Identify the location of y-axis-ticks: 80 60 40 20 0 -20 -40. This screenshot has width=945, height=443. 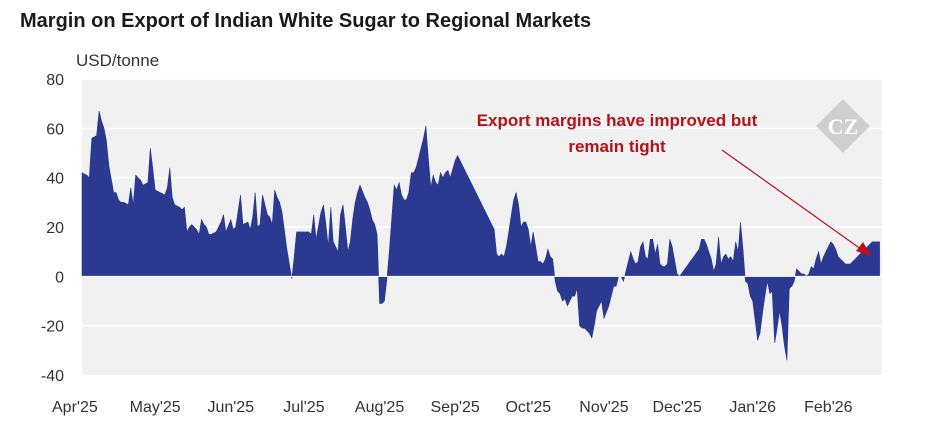
(52, 228).